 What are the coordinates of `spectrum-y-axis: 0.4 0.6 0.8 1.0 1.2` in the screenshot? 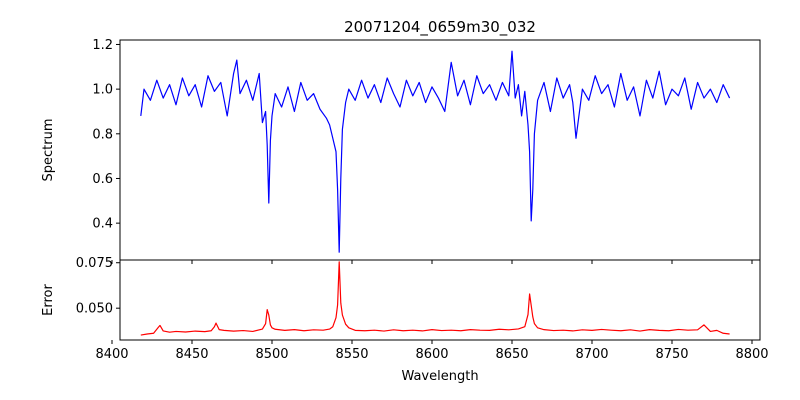 It's located at (106, 135).